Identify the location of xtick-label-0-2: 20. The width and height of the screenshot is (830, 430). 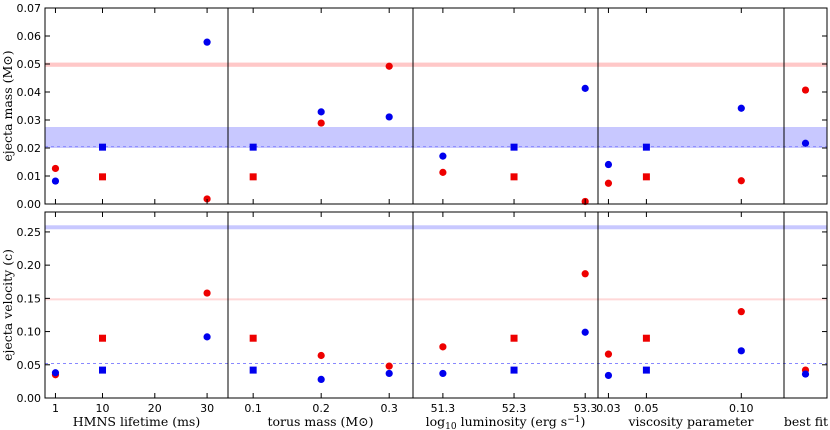
(155, 408).